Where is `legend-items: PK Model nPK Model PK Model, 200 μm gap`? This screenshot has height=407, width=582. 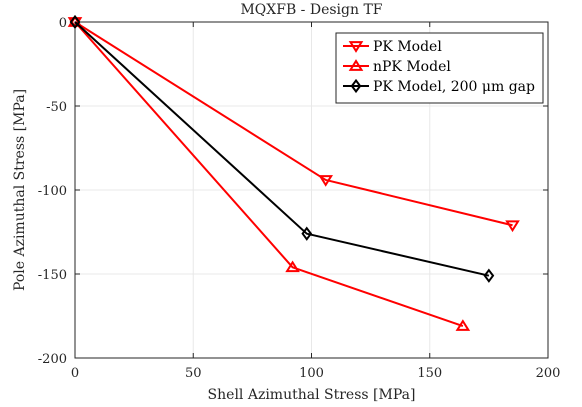
legend-items: PK Model nPK Model PK Model, 200 μm gap is located at coordinates (439, 67).